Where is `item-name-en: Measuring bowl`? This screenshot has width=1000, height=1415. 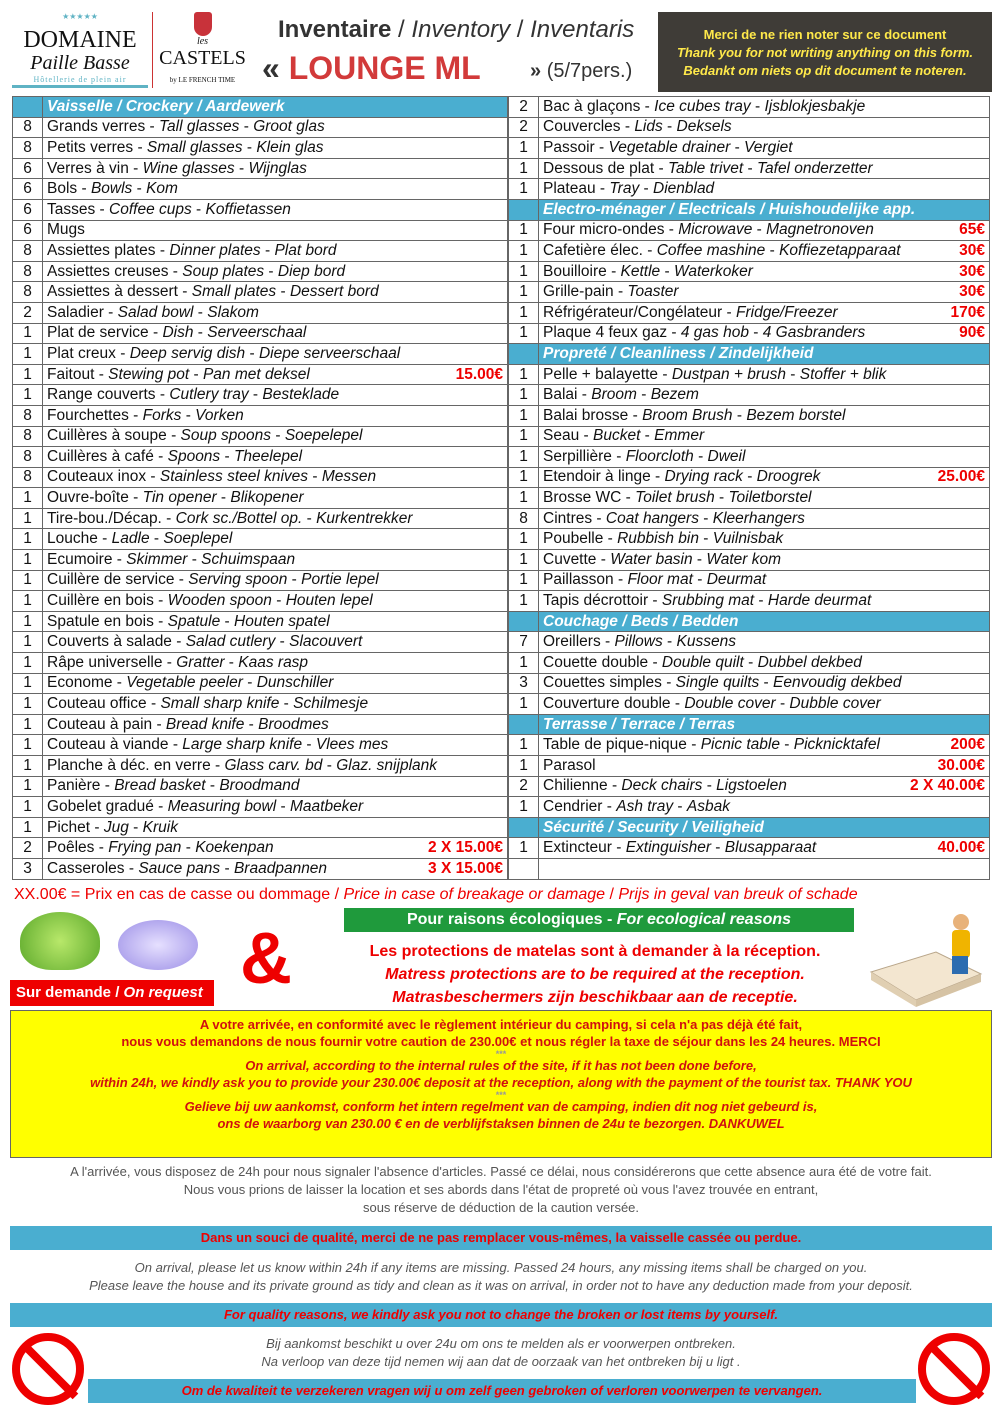
item-name-en: Measuring bowl is located at coordinates (222, 806).